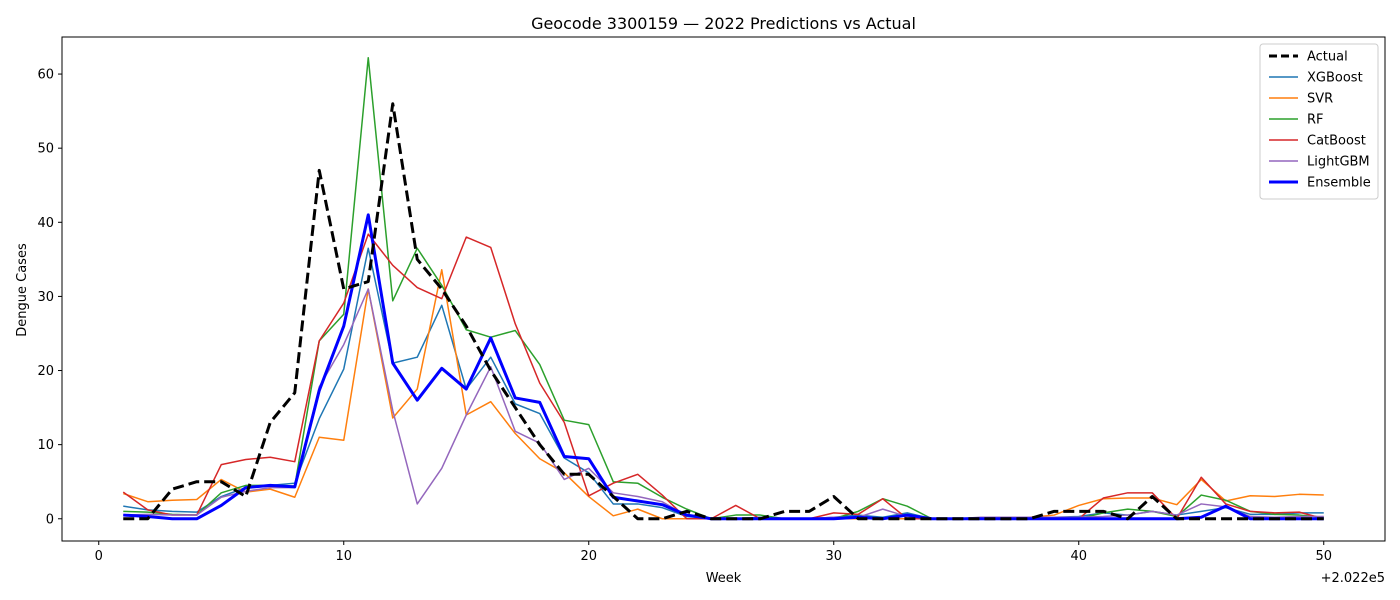 This screenshot has height=600, width=1400. What do you see at coordinates (45, 75) in the screenshot?
I see `y-tick-label-6: 60` at bounding box center [45, 75].